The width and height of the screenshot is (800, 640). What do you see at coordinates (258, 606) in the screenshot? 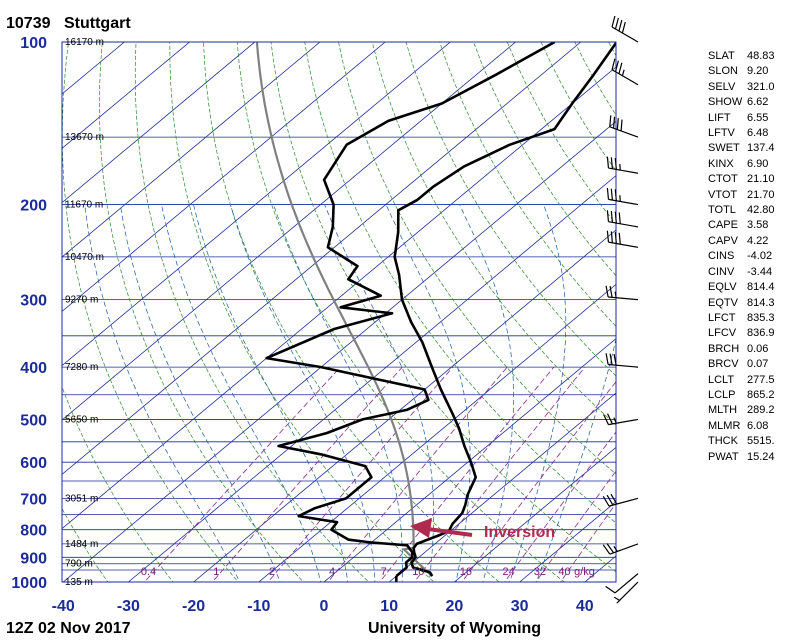
I see `temperature-tick-label: -10` at bounding box center [258, 606].